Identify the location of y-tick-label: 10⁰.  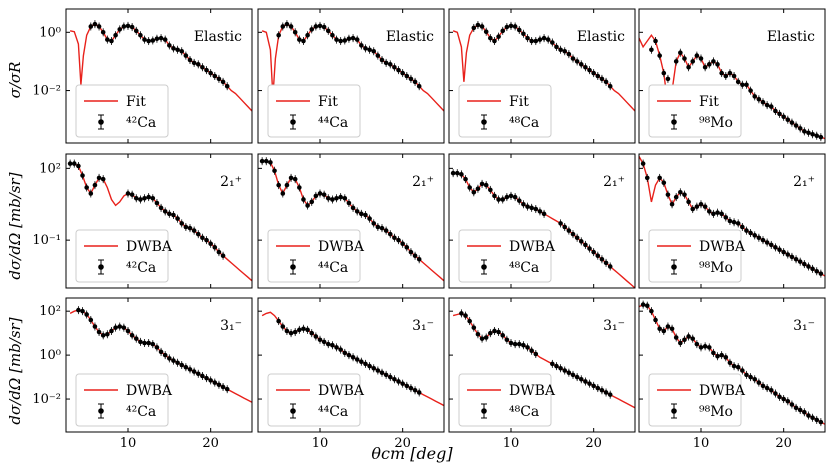
(50, 355).